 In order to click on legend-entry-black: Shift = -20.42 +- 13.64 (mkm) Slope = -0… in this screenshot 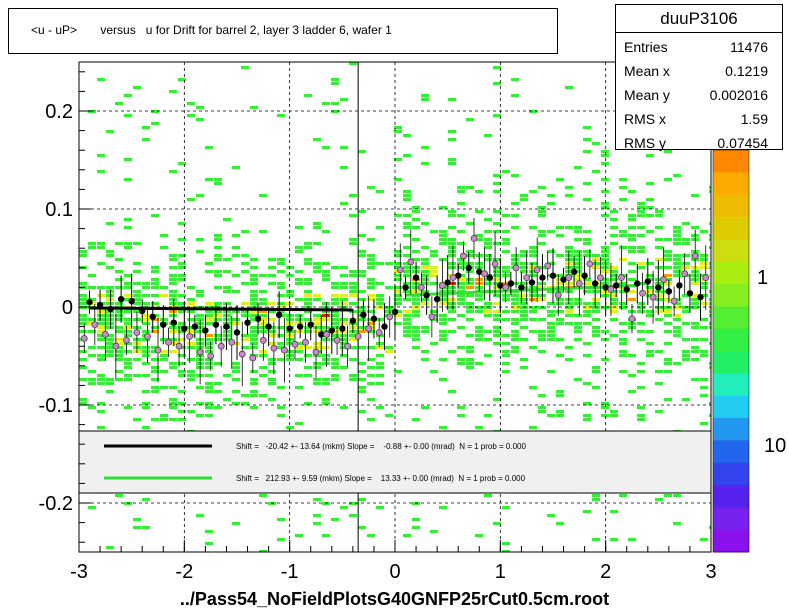, I will do `click(381, 446)`.